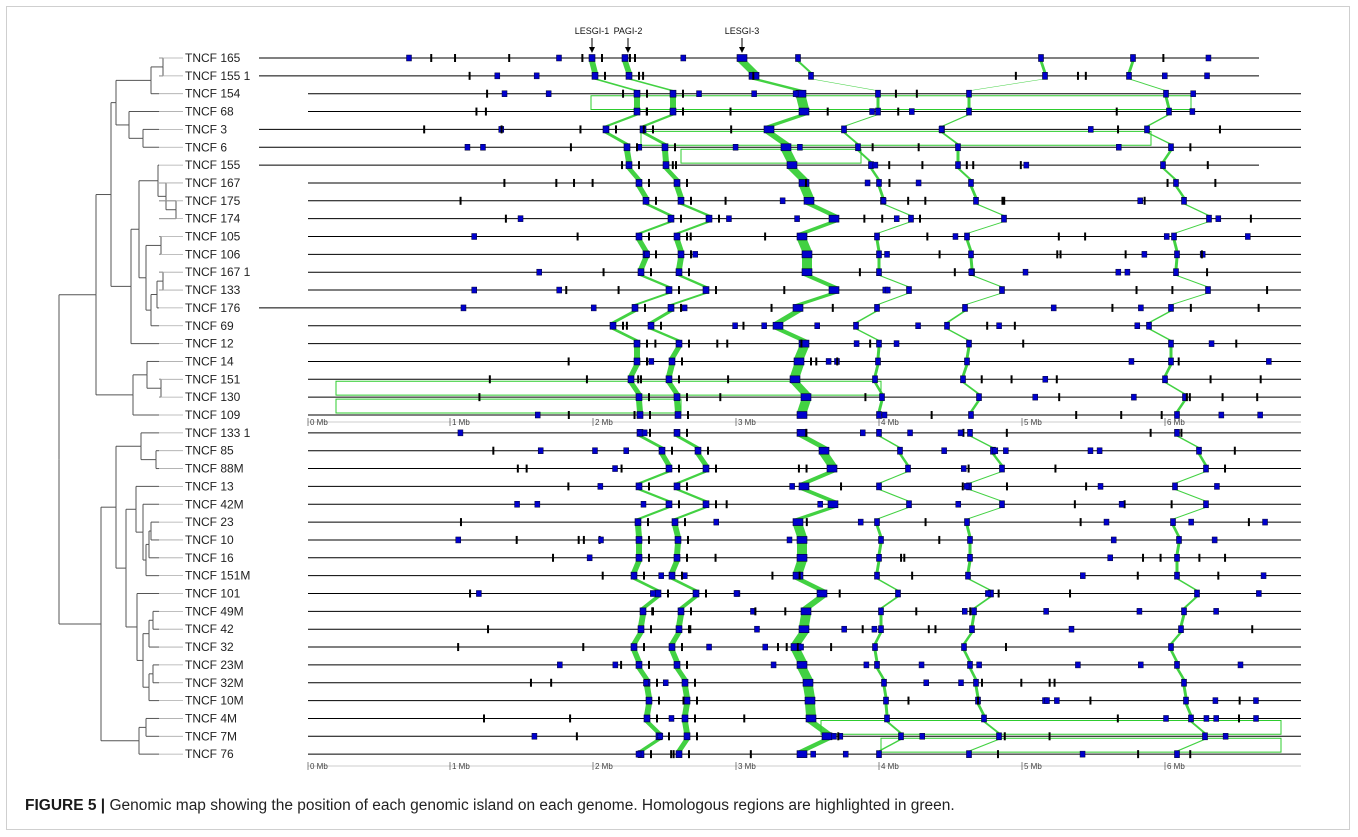 The height and width of the screenshot is (837, 1358). What do you see at coordinates (206, 147) in the screenshot?
I see `genome-label: TNCF 6` at bounding box center [206, 147].